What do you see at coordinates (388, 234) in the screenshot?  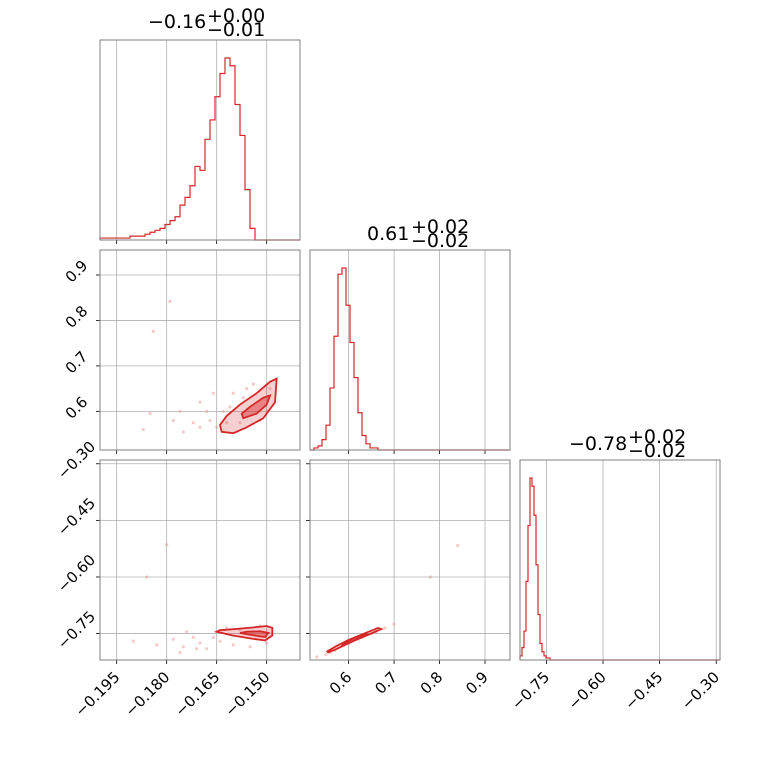 I see `title-param-2: 0.61` at bounding box center [388, 234].